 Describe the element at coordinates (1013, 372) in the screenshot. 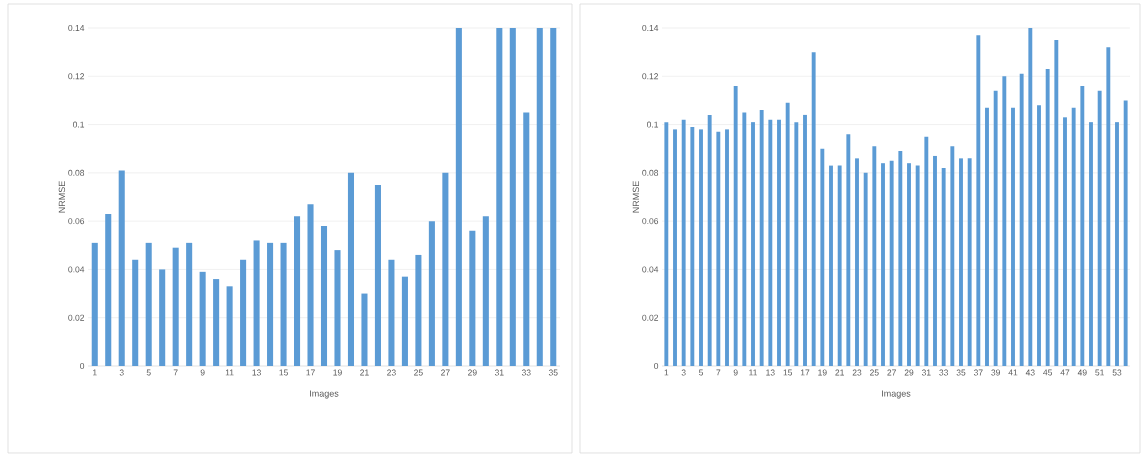

I see `x-tick-label: 41` at that location.